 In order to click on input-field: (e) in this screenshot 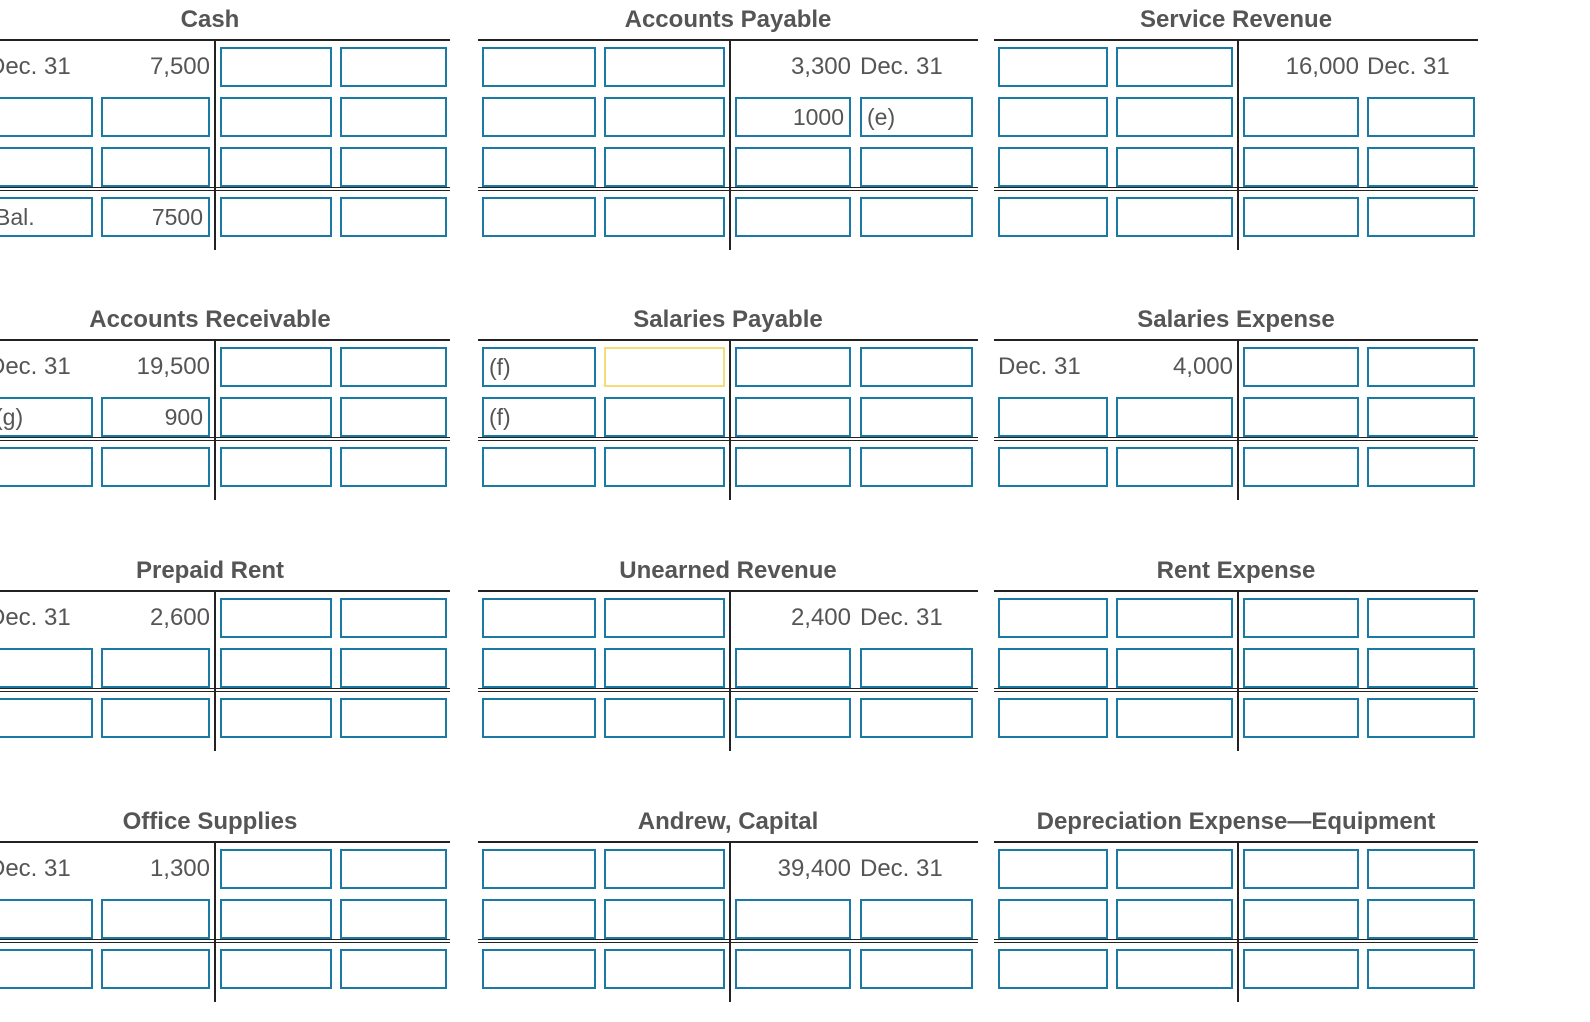, I will do `click(916, 117)`.